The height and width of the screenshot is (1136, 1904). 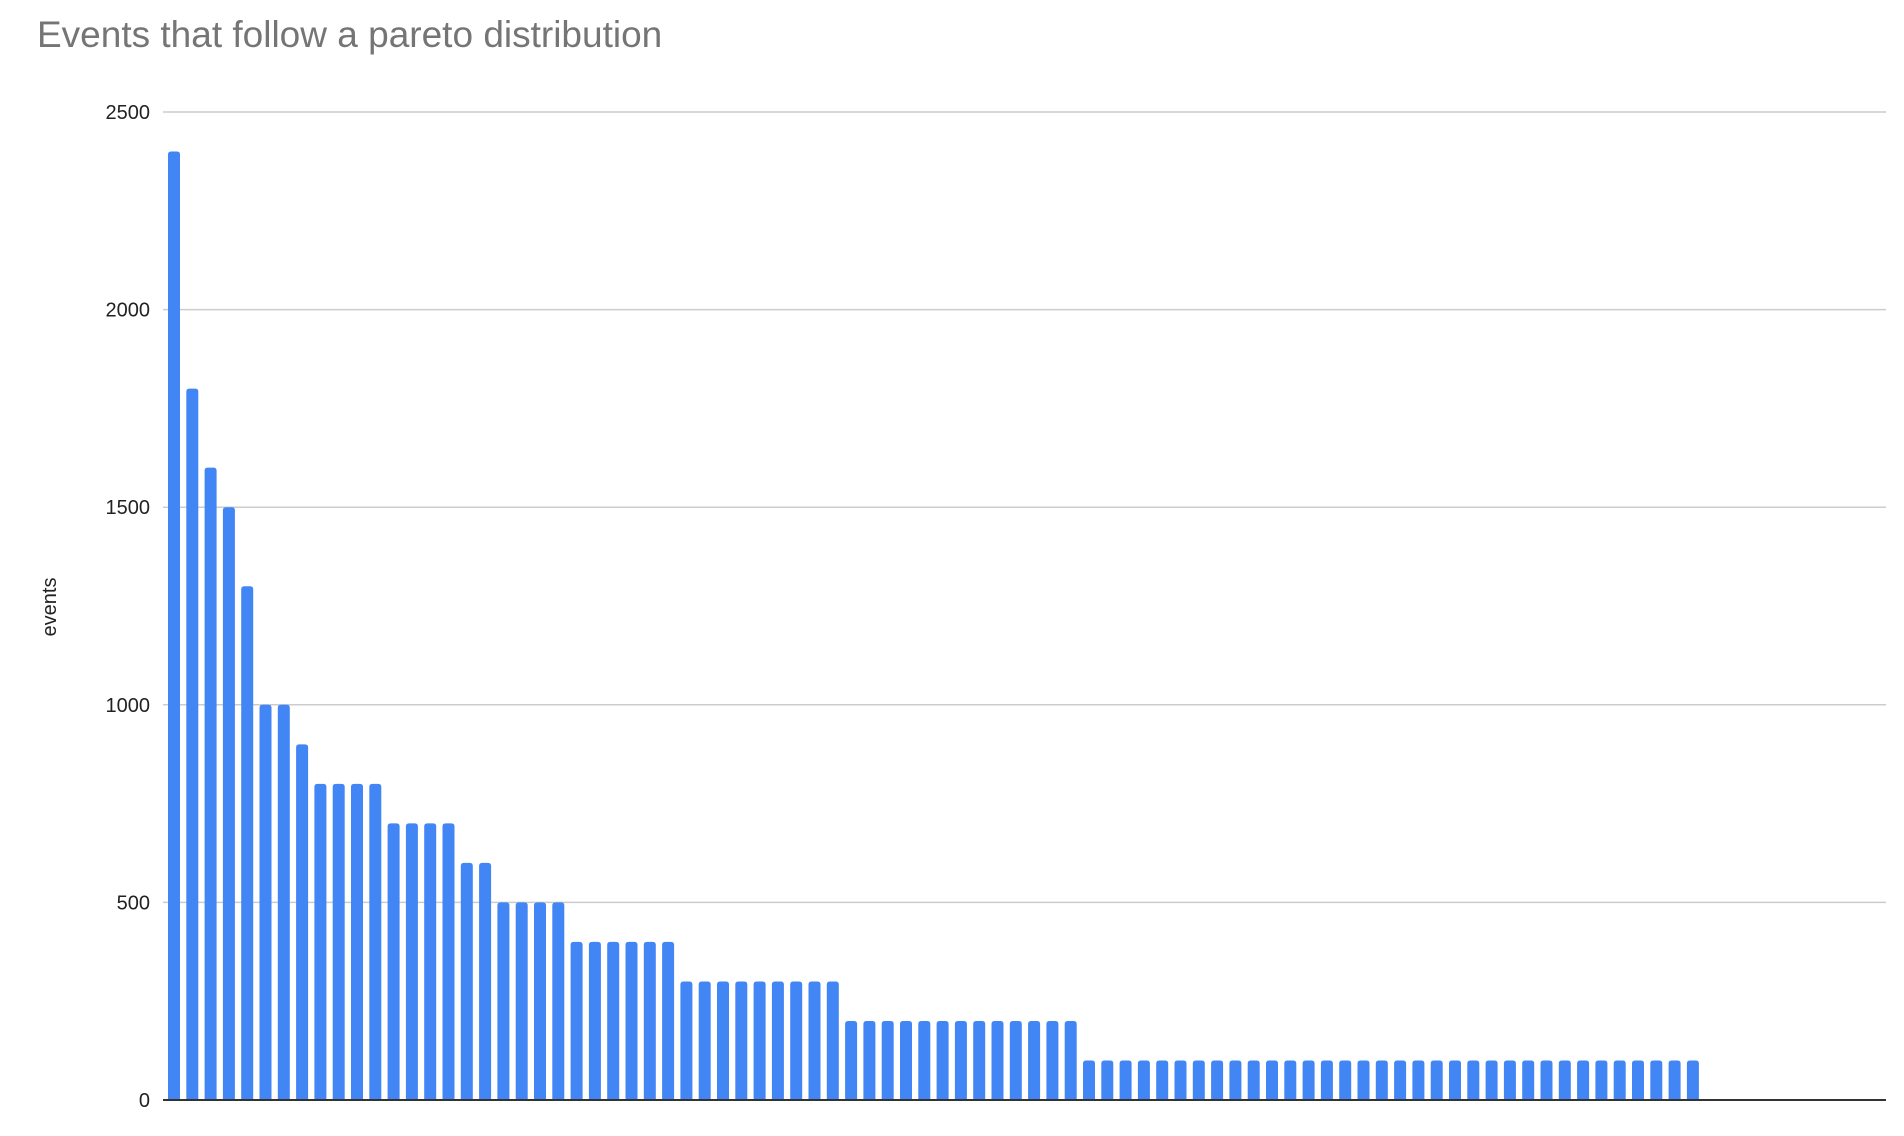 I want to click on y-tick-label: 2500, so click(x=128, y=113).